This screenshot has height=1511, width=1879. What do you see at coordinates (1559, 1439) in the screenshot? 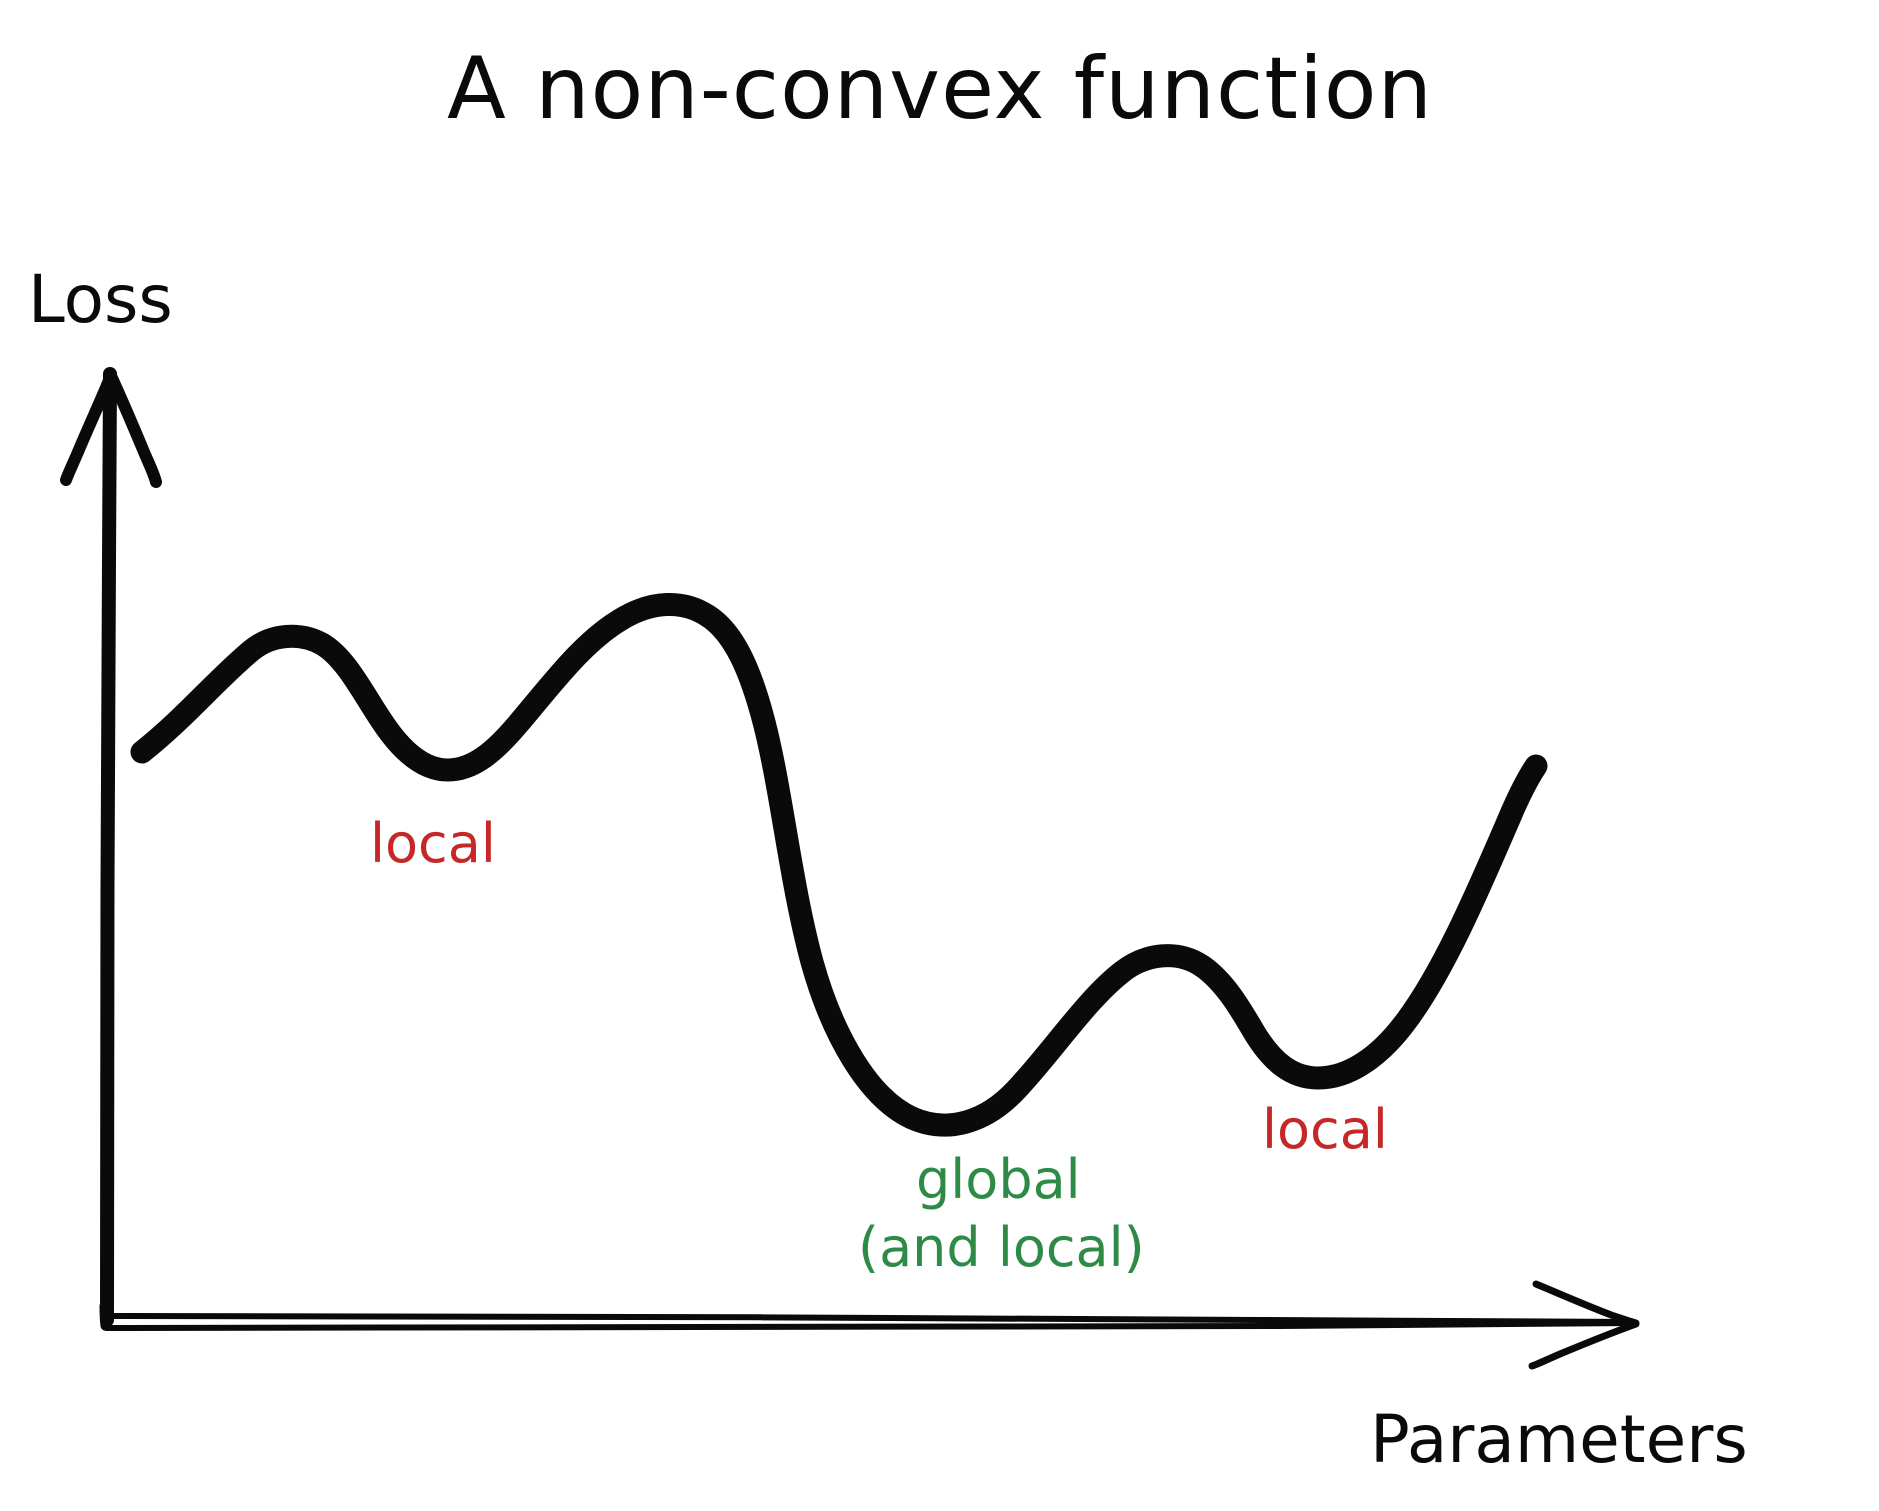
I see `x-axis-label: Parameters` at bounding box center [1559, 1439].